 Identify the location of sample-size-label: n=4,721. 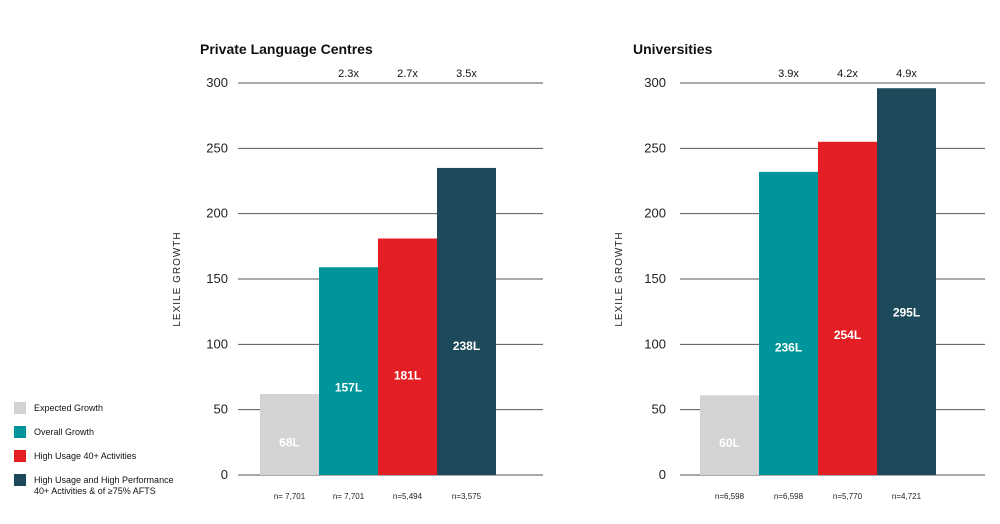
(907, 496).